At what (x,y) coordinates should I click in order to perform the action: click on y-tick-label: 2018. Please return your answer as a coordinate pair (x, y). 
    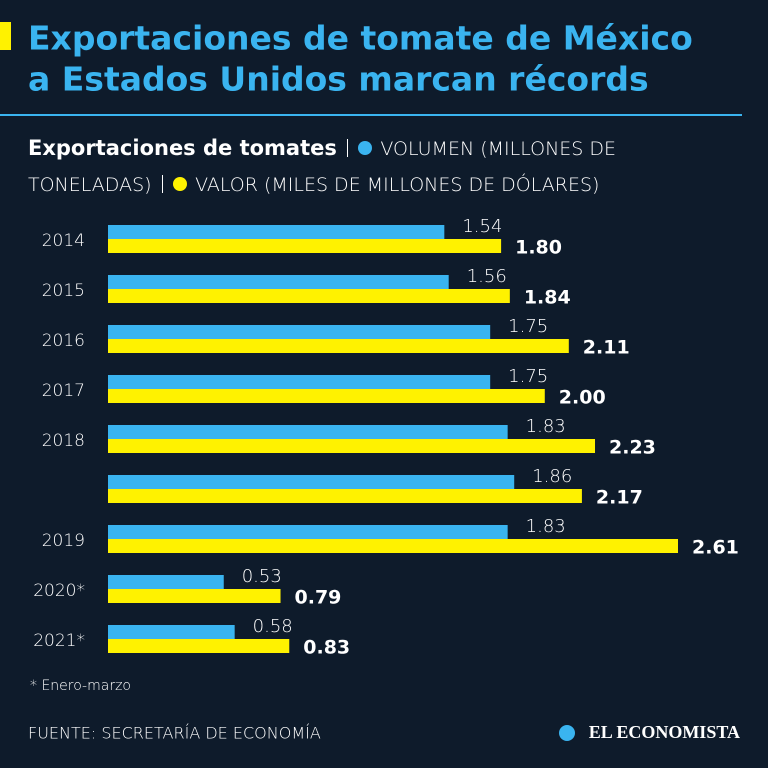
    Looking at the image, I should click on (63, 441).